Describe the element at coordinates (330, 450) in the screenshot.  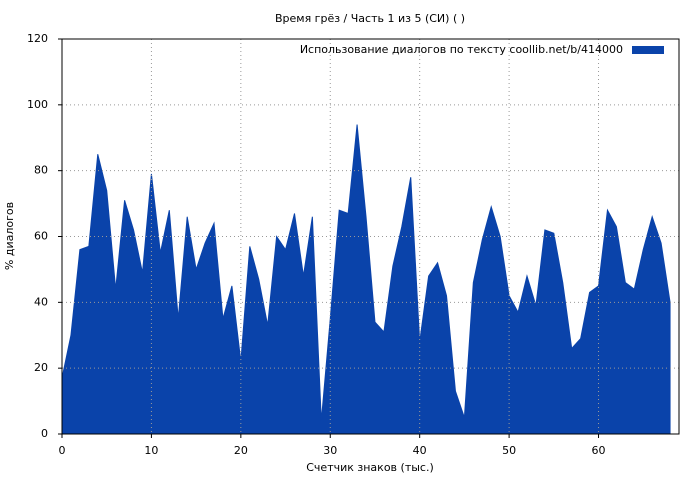
I see `x-tick-label: 30` at that location.